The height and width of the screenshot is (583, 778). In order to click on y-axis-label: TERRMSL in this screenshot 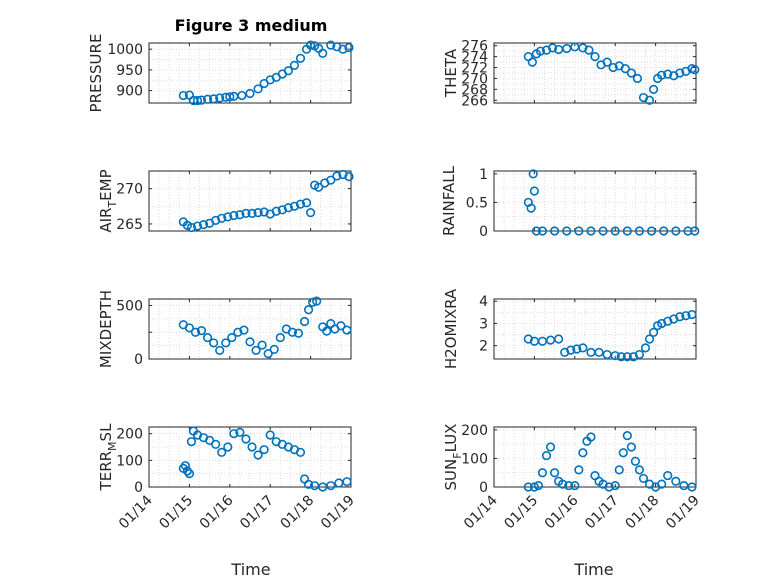, I will do `click(108, 457)`.